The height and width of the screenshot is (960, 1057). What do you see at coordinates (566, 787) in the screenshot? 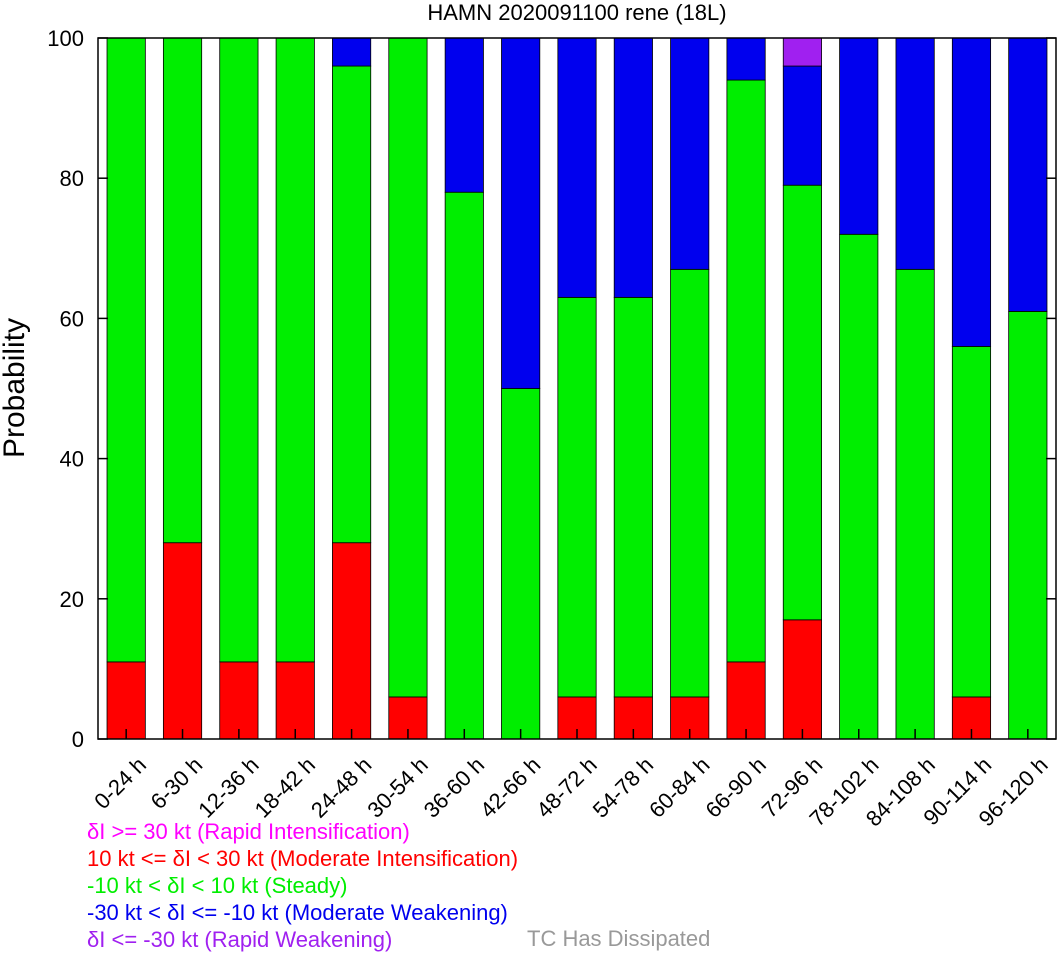
I see `x-tick-label-8: 48-72 h` at bounding box center [566, 787].